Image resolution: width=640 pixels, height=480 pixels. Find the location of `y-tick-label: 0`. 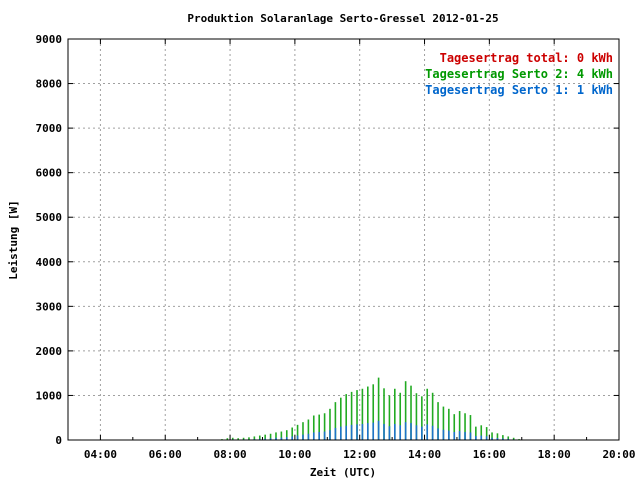

y-tick-label: 0 is located at coordinates (58, 440).